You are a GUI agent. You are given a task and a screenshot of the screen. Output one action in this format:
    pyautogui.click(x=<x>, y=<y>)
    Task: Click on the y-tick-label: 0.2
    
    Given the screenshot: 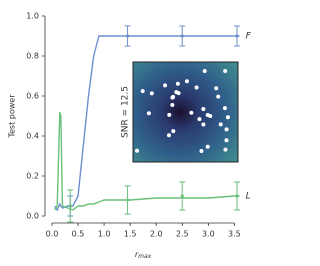 What is the action you would take?
    pyautogui.click(x=32, y=176)
    